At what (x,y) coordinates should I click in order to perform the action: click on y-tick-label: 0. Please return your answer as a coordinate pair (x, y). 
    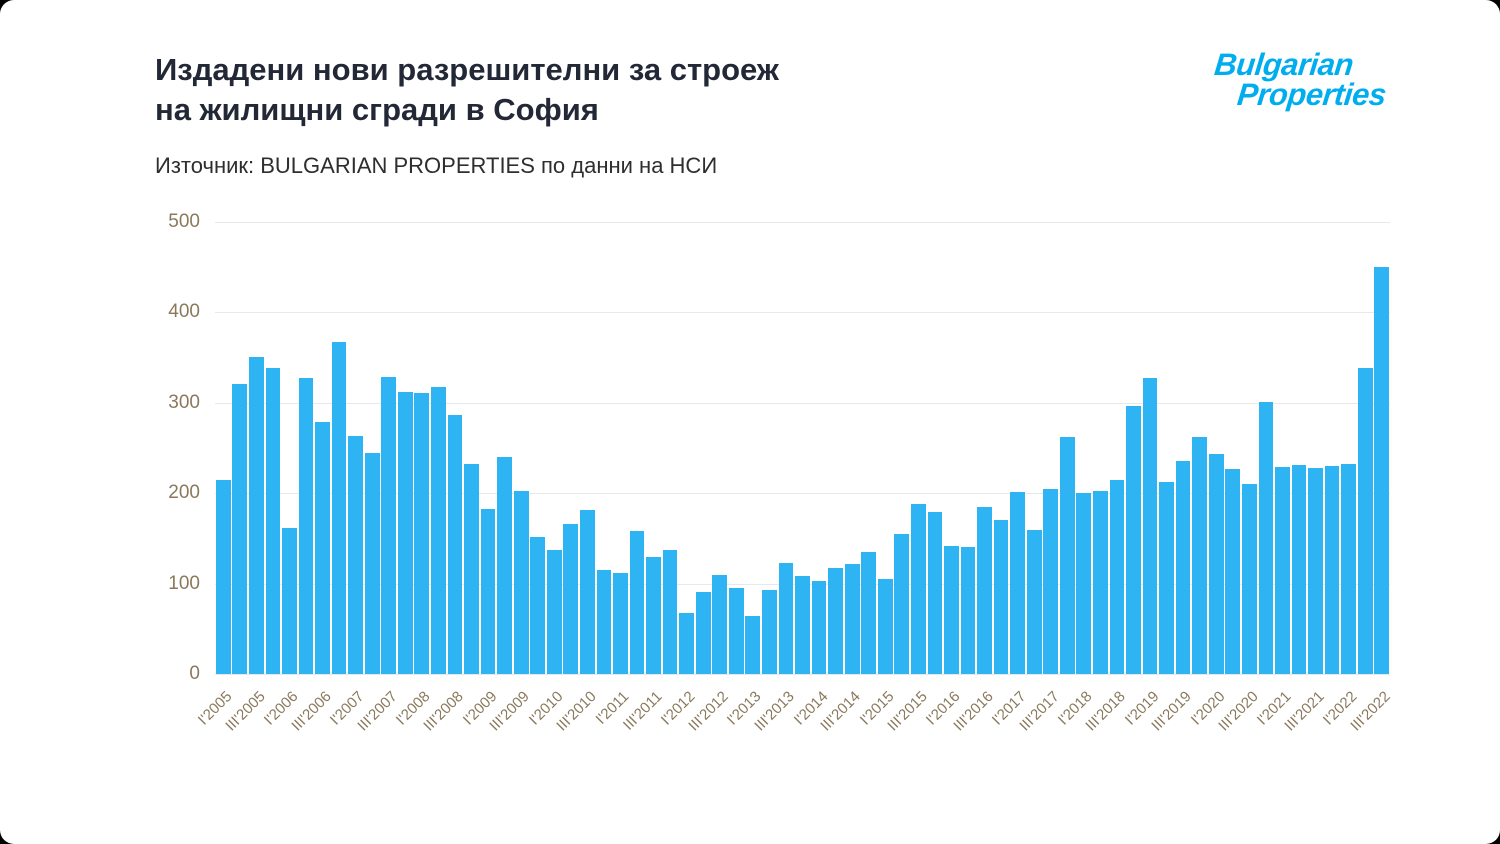
    Looking at the image, I should click on (194, 673).